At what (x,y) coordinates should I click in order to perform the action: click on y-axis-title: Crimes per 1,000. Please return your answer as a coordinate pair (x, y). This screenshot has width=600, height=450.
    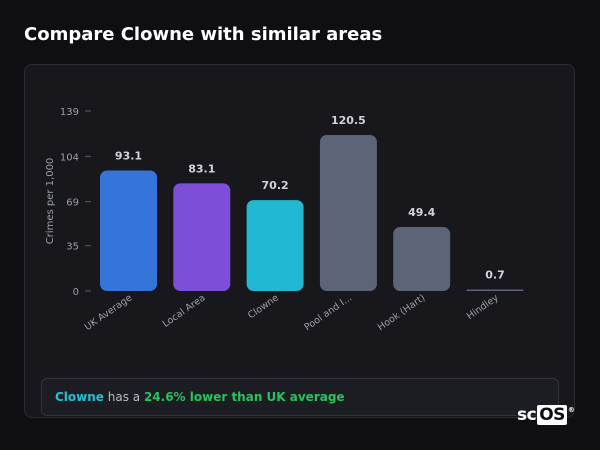
    Looking at the image, I should click on (50, 201).